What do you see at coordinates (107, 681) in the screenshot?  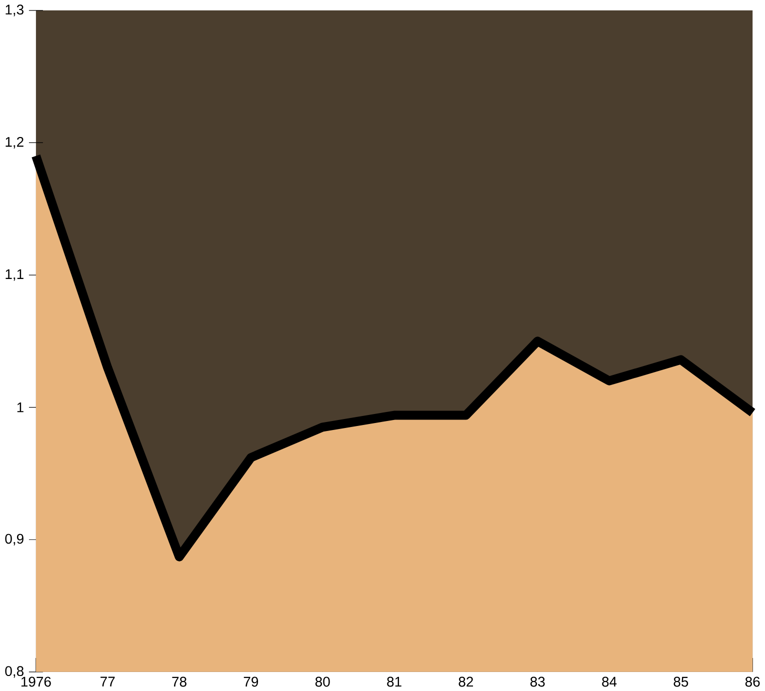 I see `x-tick-label: 77` at bounding box center [107, 681].